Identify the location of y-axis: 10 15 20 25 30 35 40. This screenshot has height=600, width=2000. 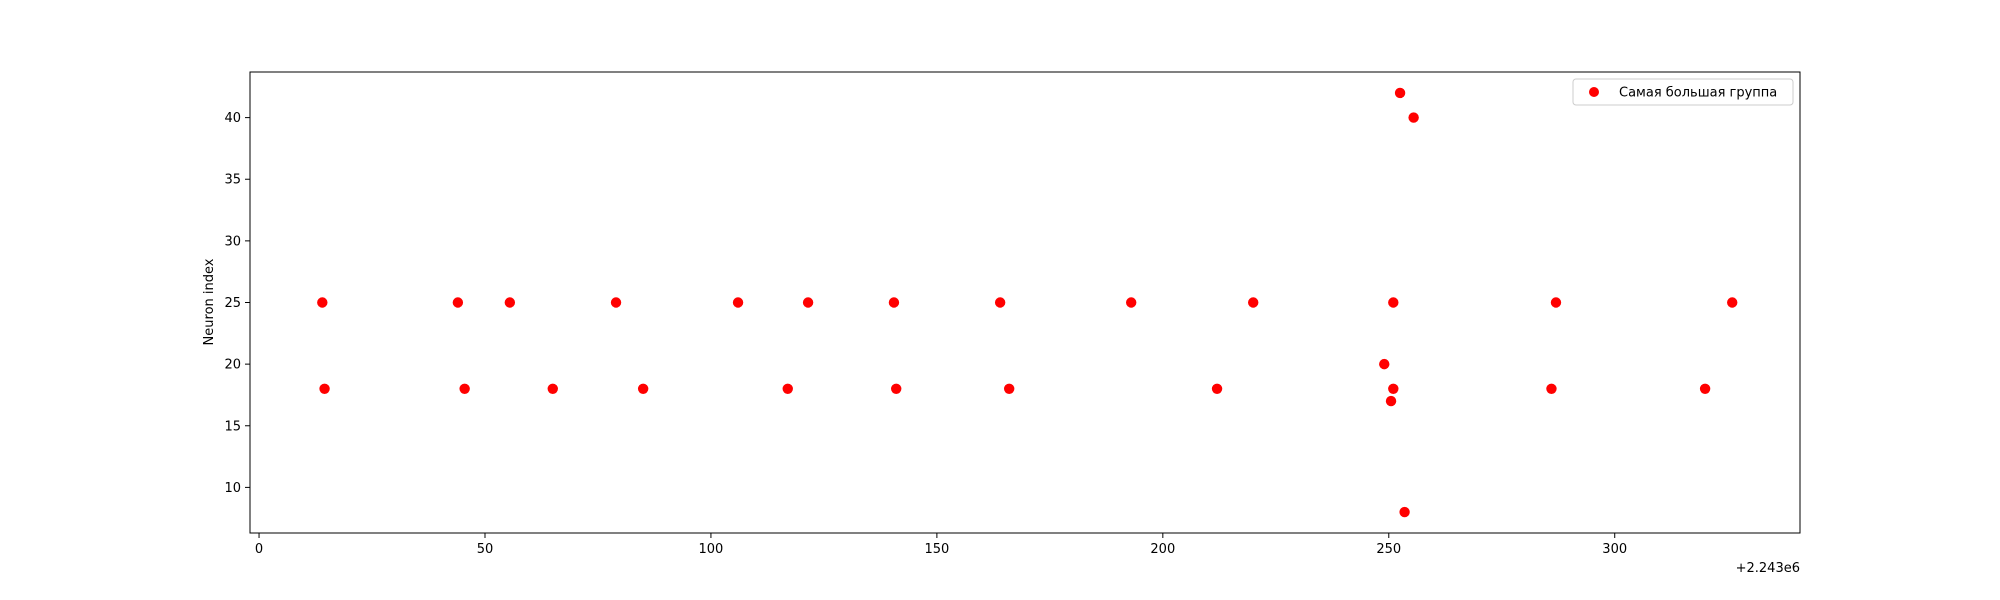
(237, 303).